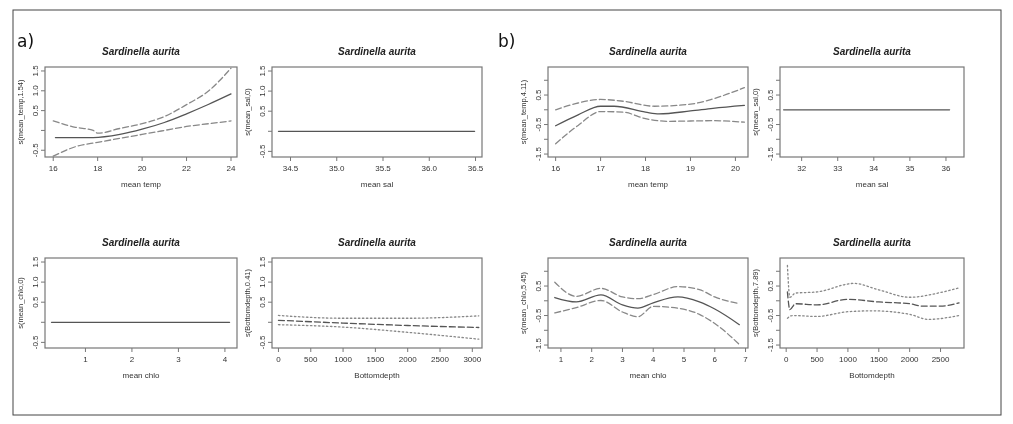 The height and width of the screenshot is (424, 1013). I want to click on x-tick-label: 36.0, so click(429, 168).